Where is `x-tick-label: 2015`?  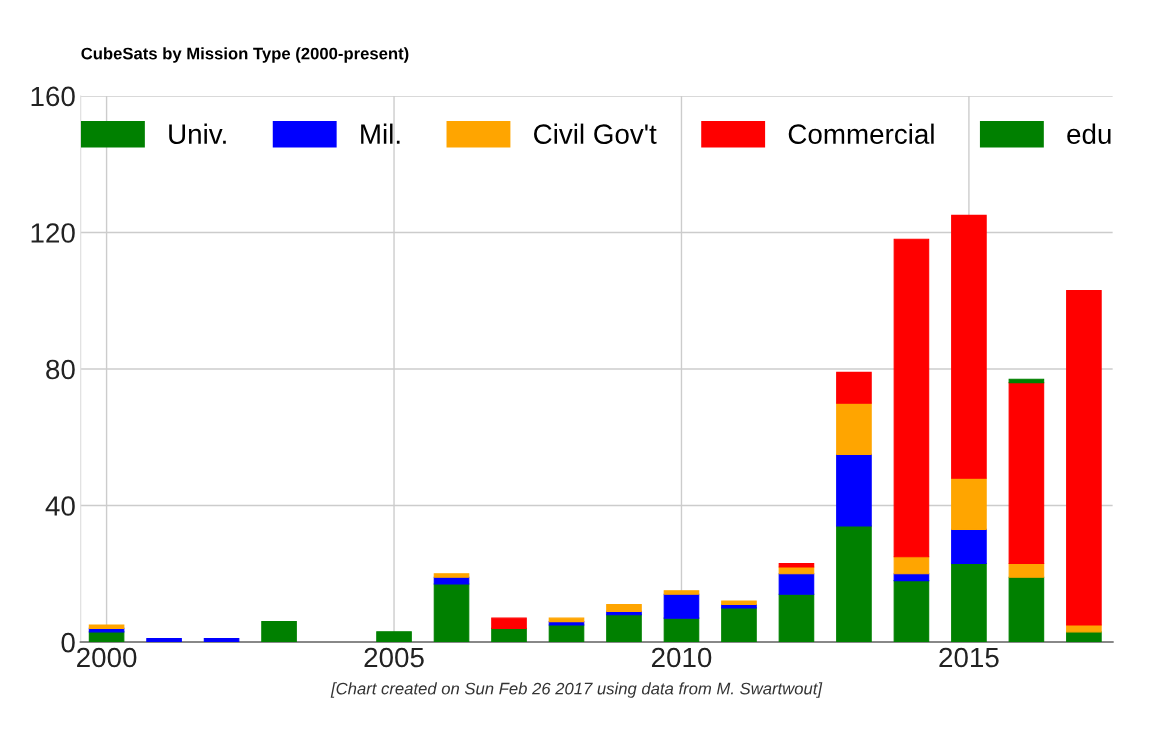 x-tick-label: 2015 is located at coordinates (969, 657).